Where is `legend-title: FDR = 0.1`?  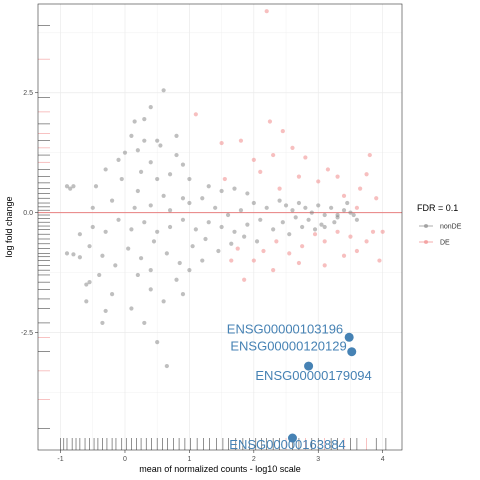 legend-title: FDR = 0.1 is located at coordinates (437, 208).